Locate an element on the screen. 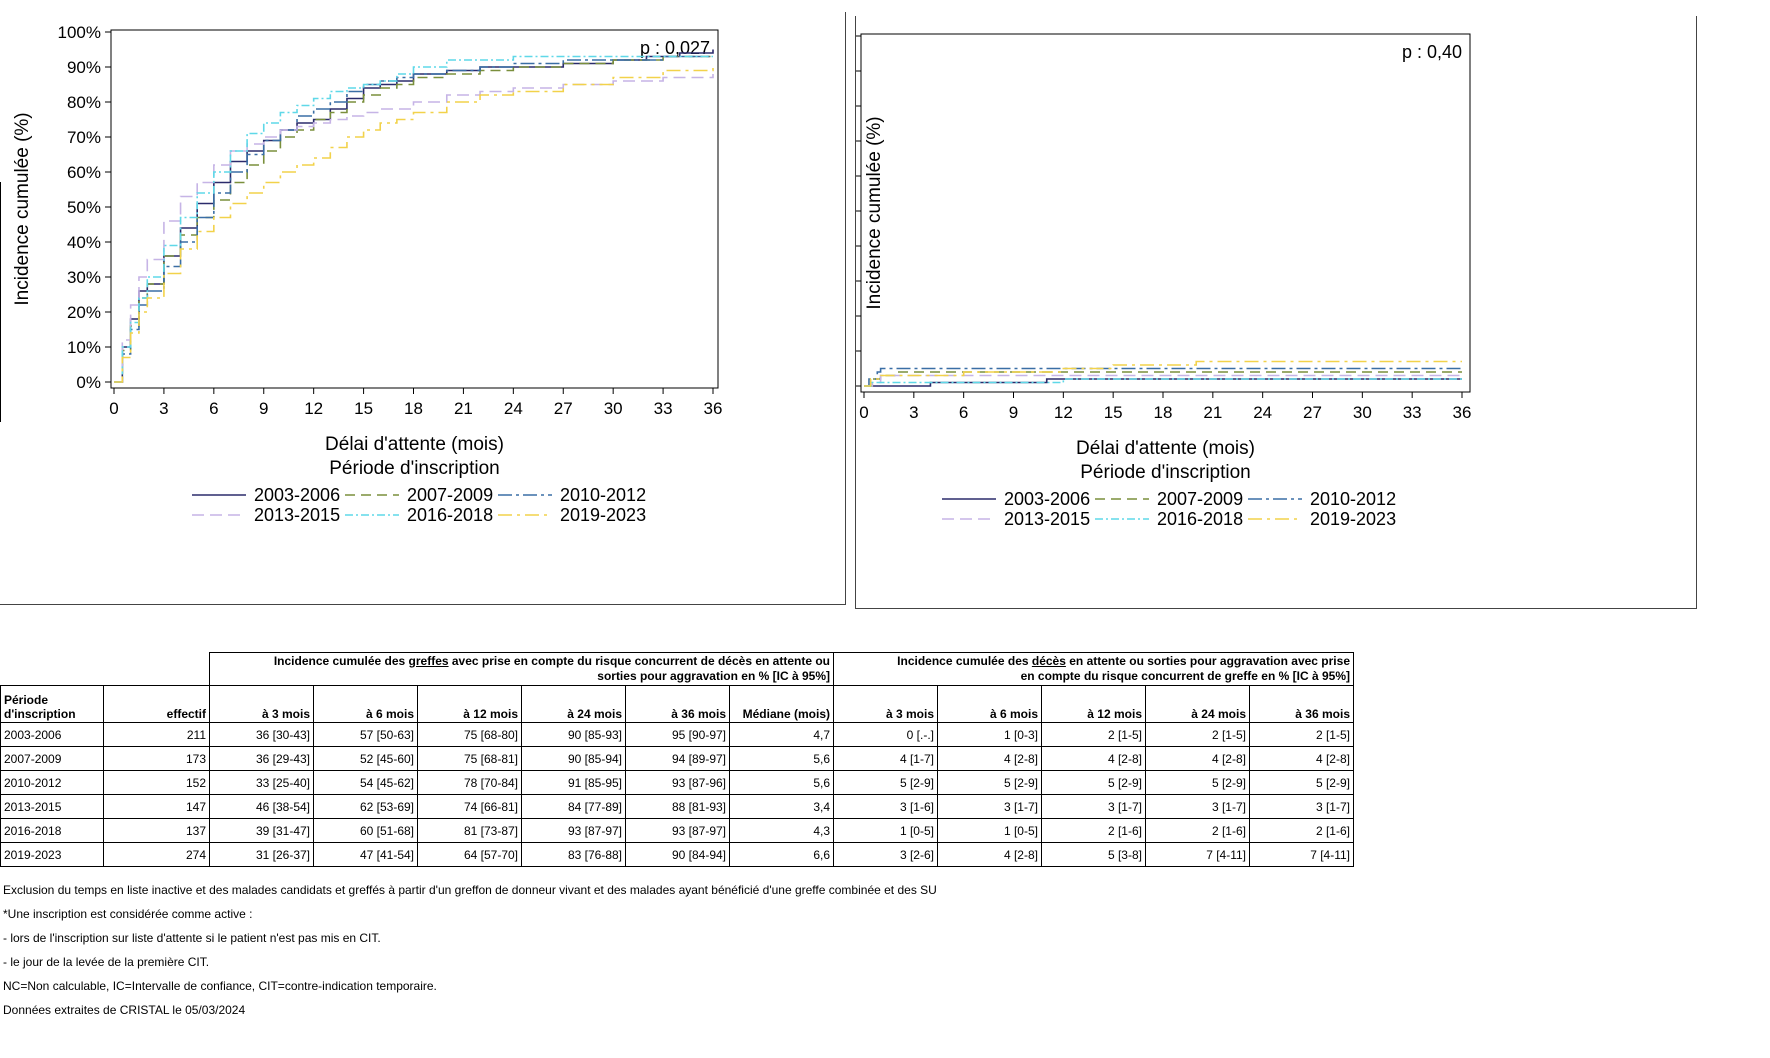  greffe-value-cell: 3,4 is located at coordinates (781, 806).